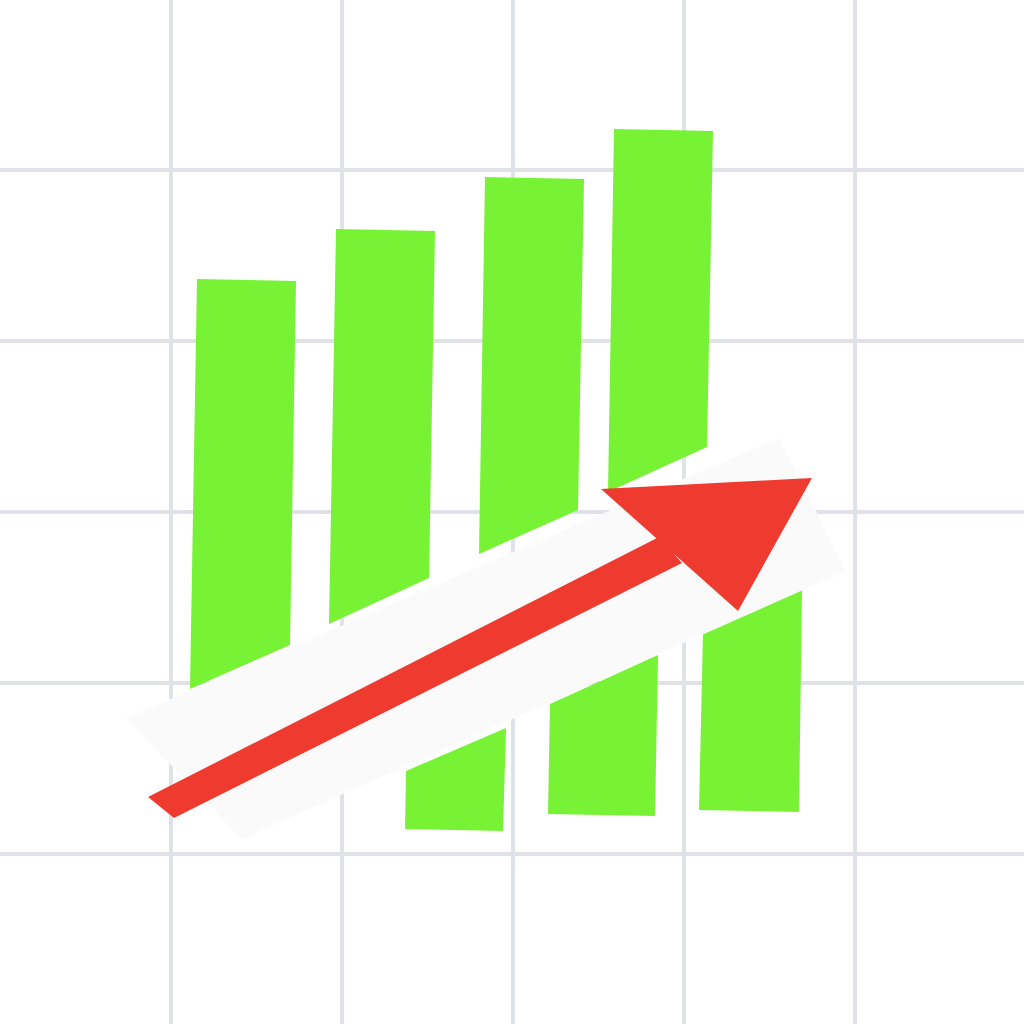 The image size is (1024, 1024). I want to click on arrow-head, so click(706, 544).